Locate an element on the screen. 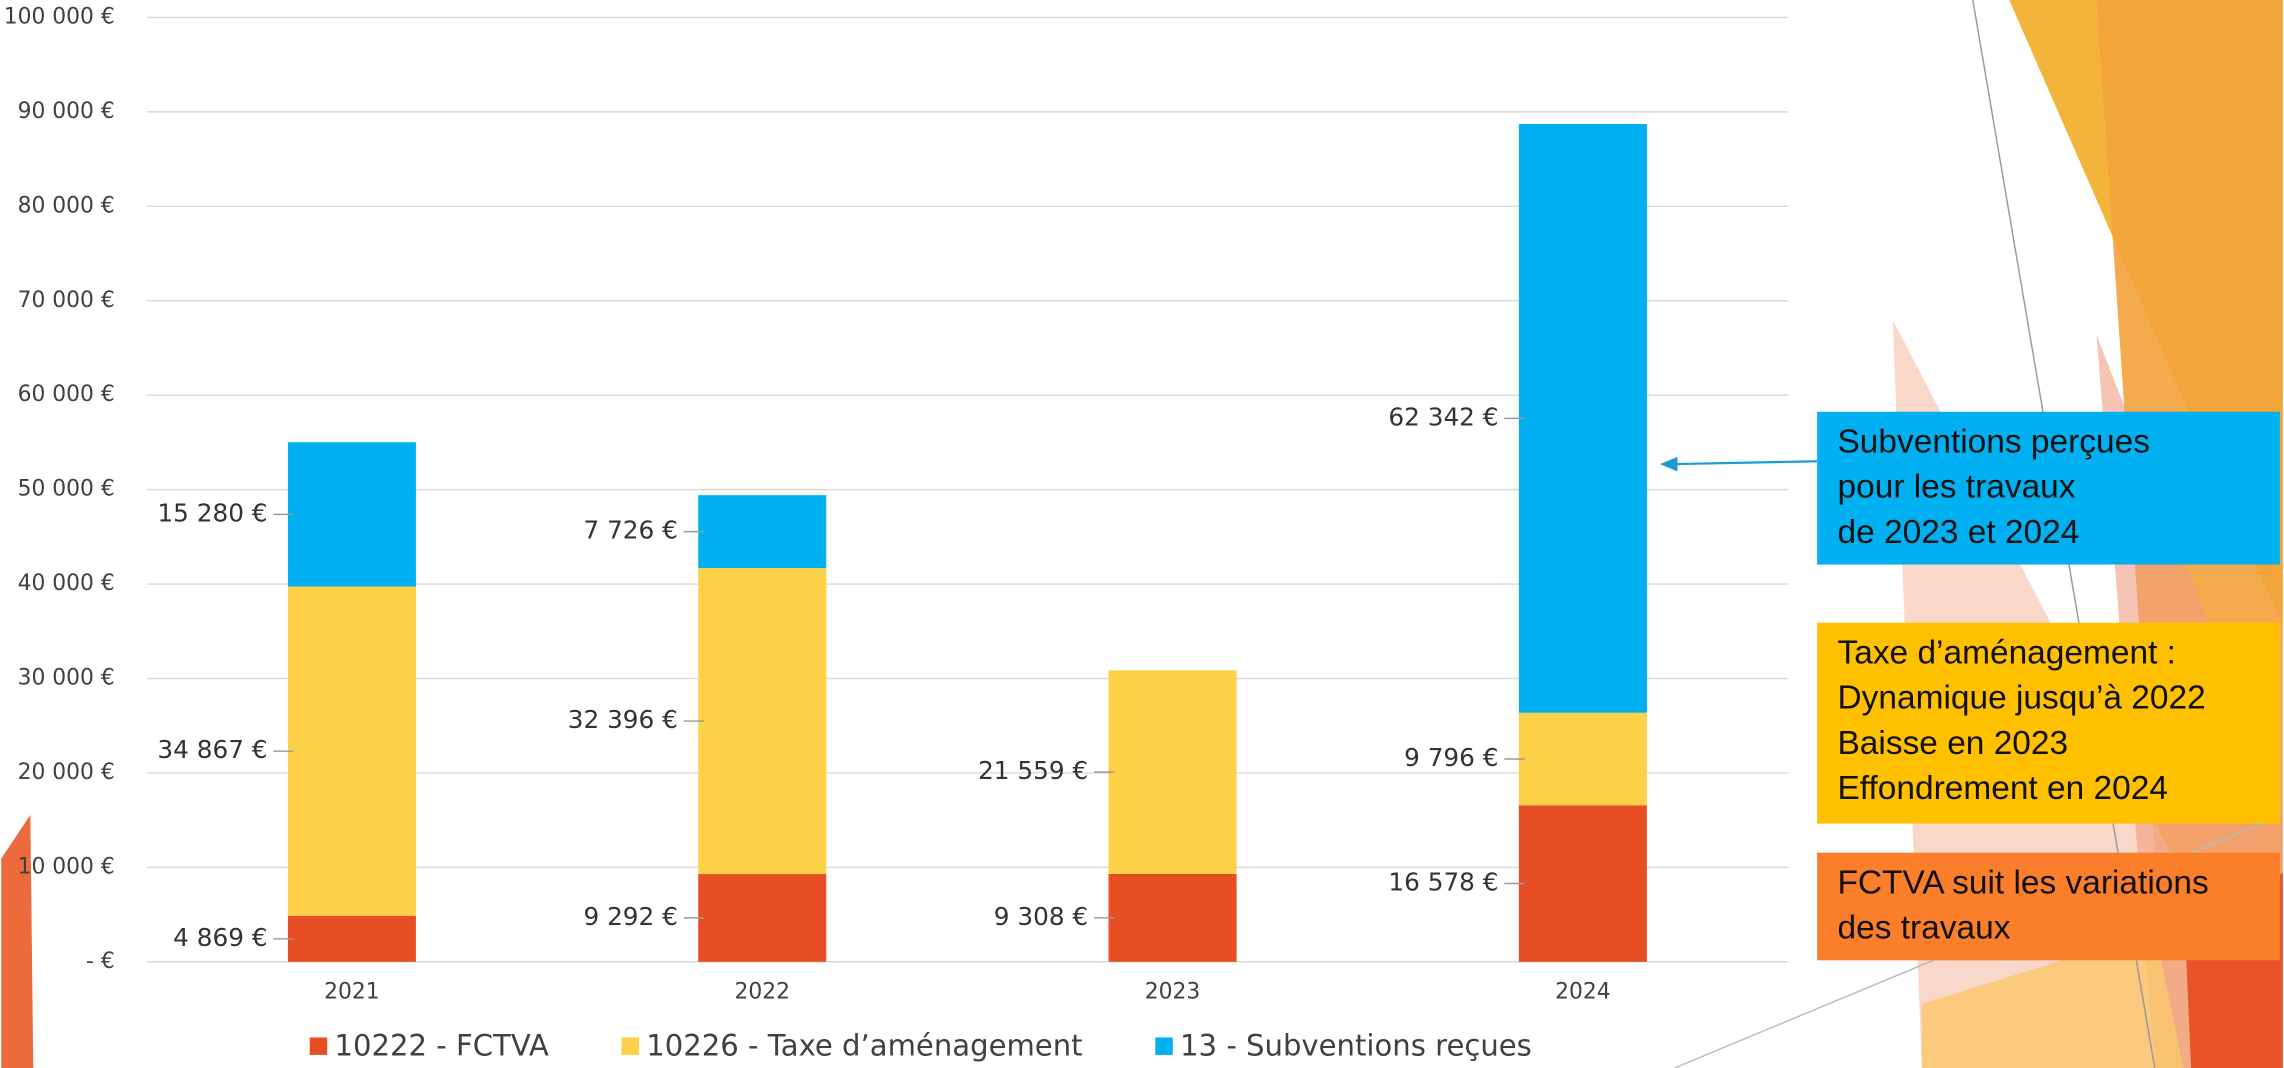 This screenshot has width=2284, height=1068. annotation-text: Effondrement en 2024 is located at coordinates (2003, 788).